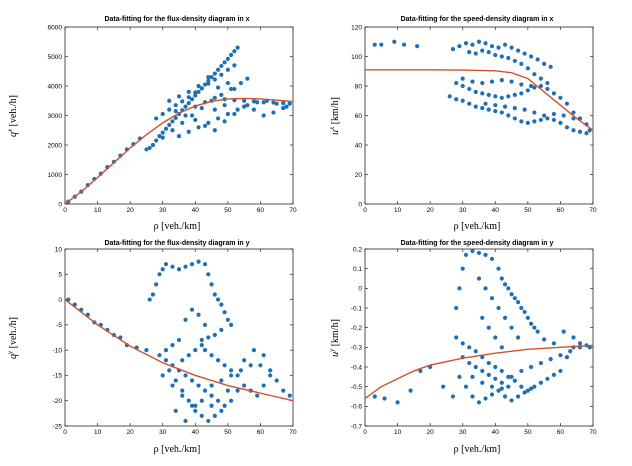 This screenshot has width=632, height=466. Describe the element at coordinates (332, 350) in the screenshot. I see `y-axis-label-sup: y` at that location.